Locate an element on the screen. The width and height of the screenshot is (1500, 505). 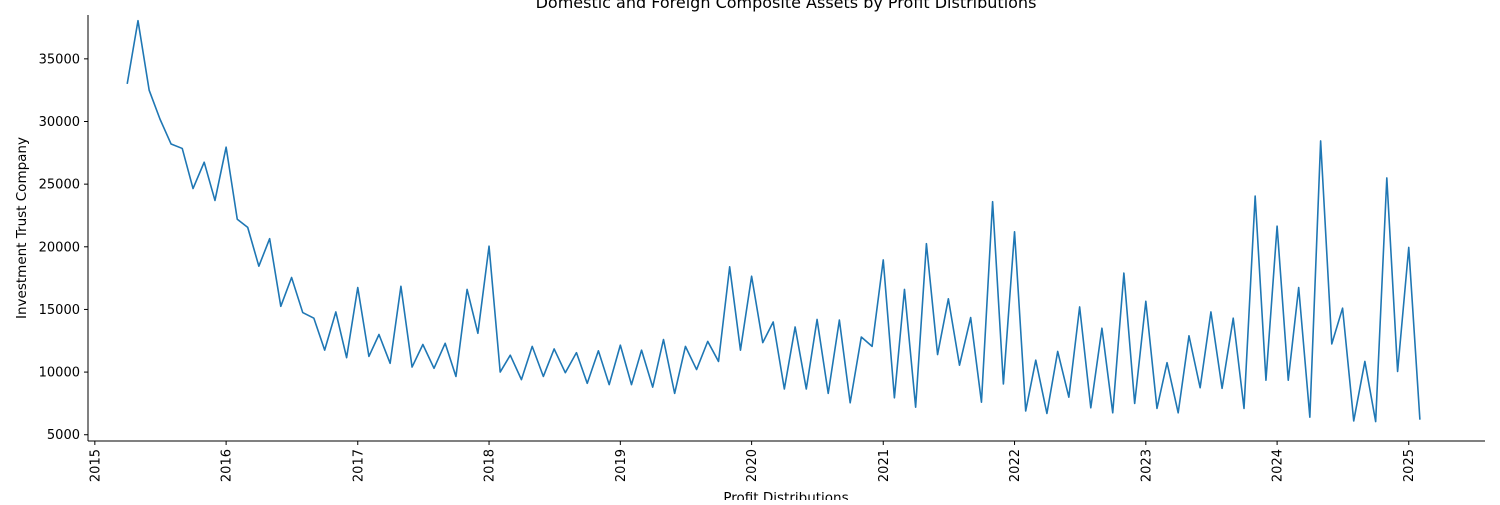
y-tick-label: 30000 is located at coordinates (59, 122).